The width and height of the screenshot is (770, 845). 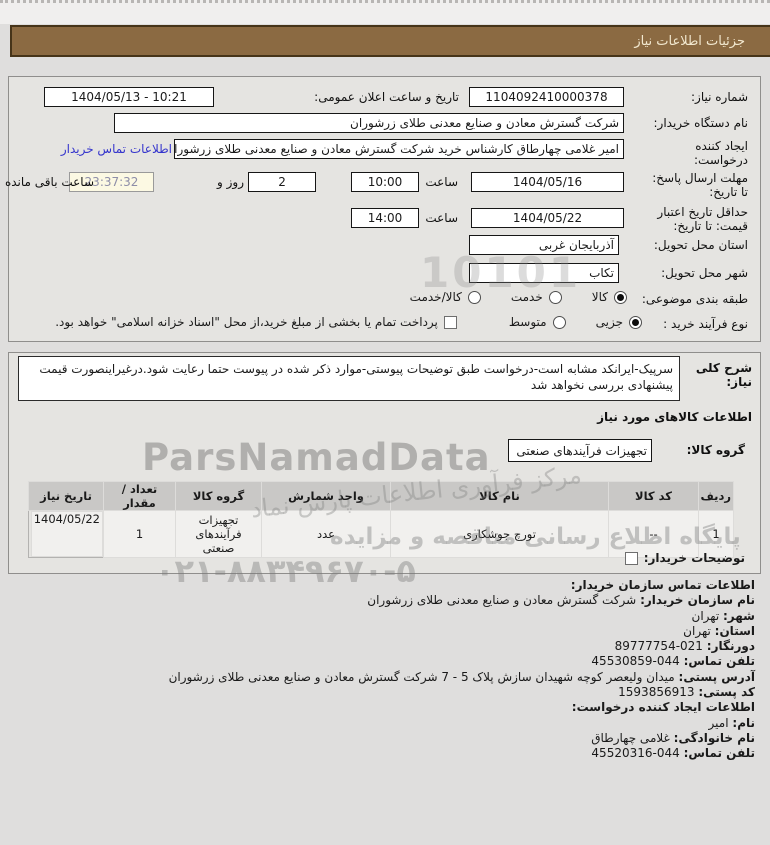 I want to click on radio-goods, so click(x=620, y=297).